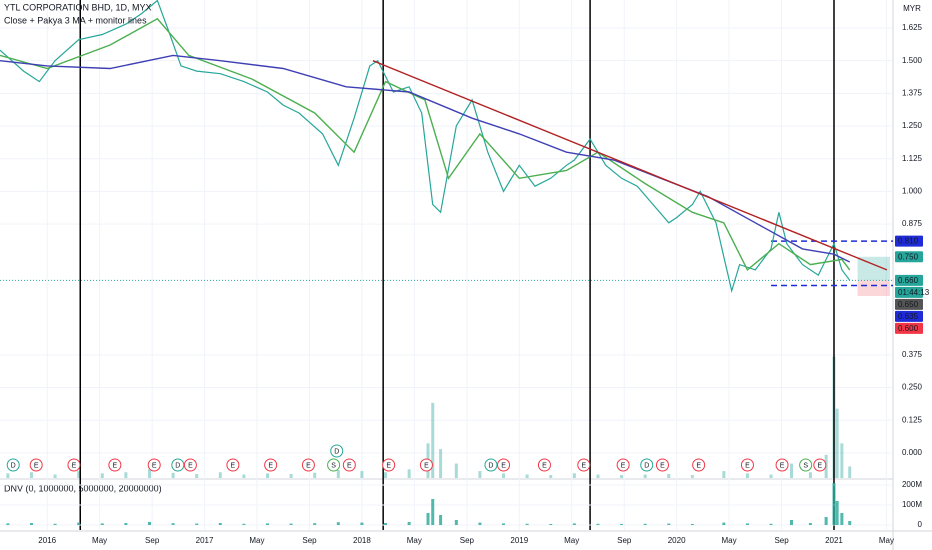  I want to click on y-tick-label: 1.375, so click(912, 92).